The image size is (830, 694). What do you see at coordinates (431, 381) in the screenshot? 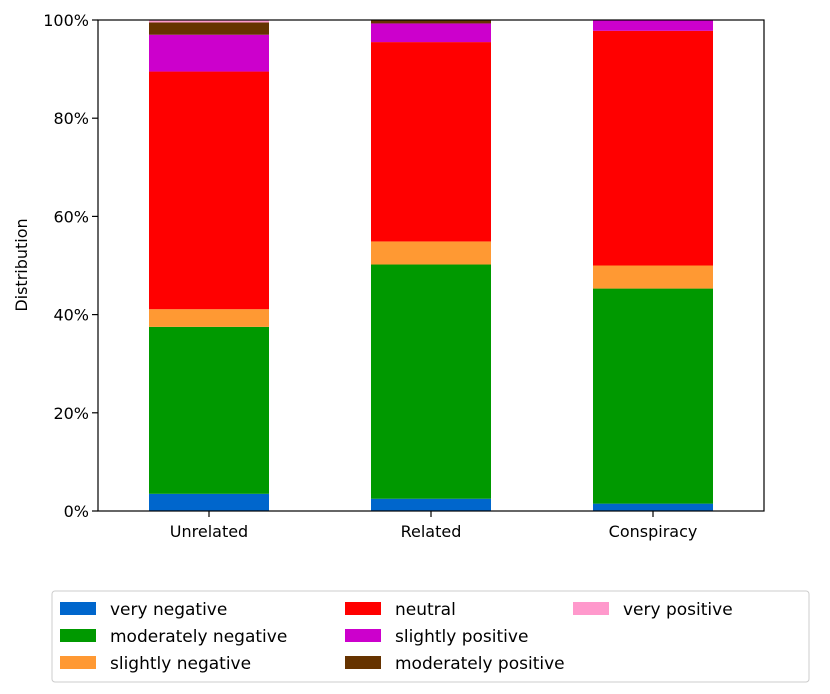
I see `bar-related-moderately-negative` at bounding box center [431, 381].